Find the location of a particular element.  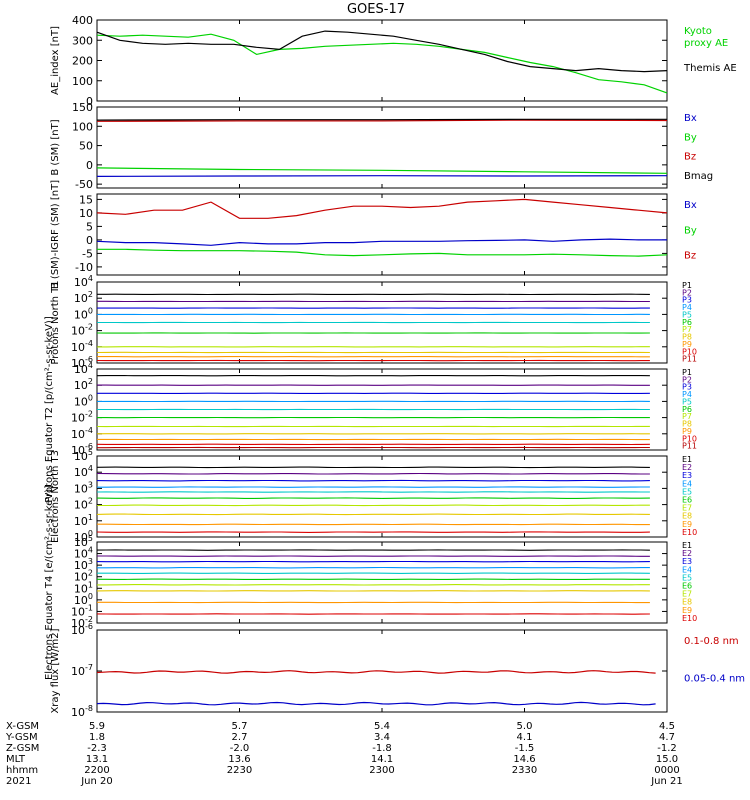

x-cell: 2230 is located at coordinates (239, 770).